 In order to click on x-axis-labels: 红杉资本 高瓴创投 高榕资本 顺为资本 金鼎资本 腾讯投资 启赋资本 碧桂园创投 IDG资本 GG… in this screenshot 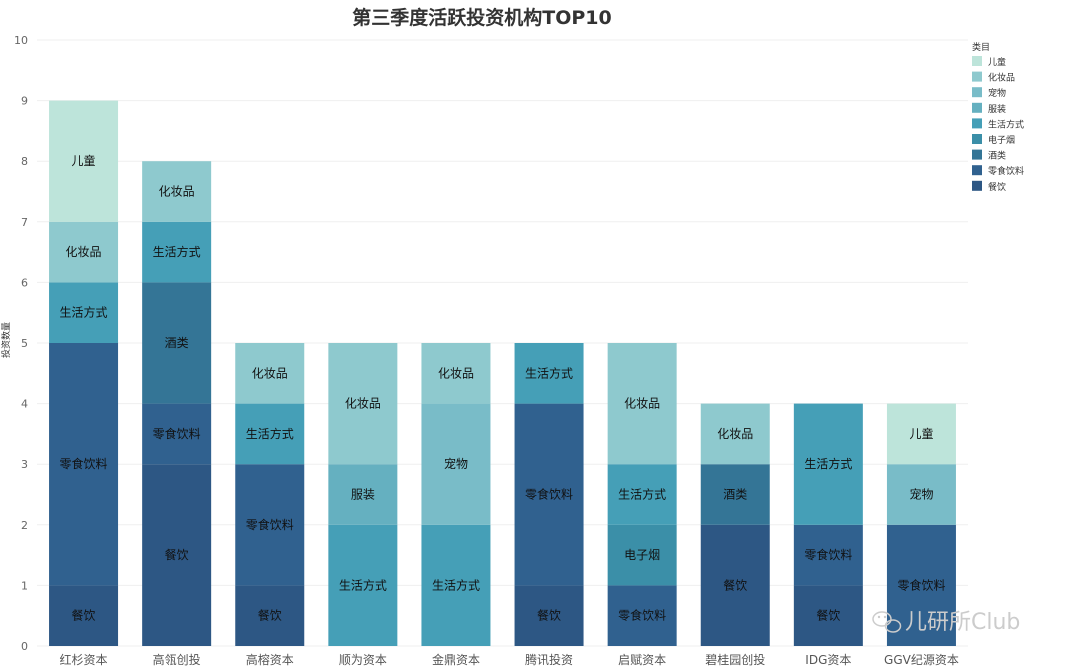, I will do `click(509, 659)`.